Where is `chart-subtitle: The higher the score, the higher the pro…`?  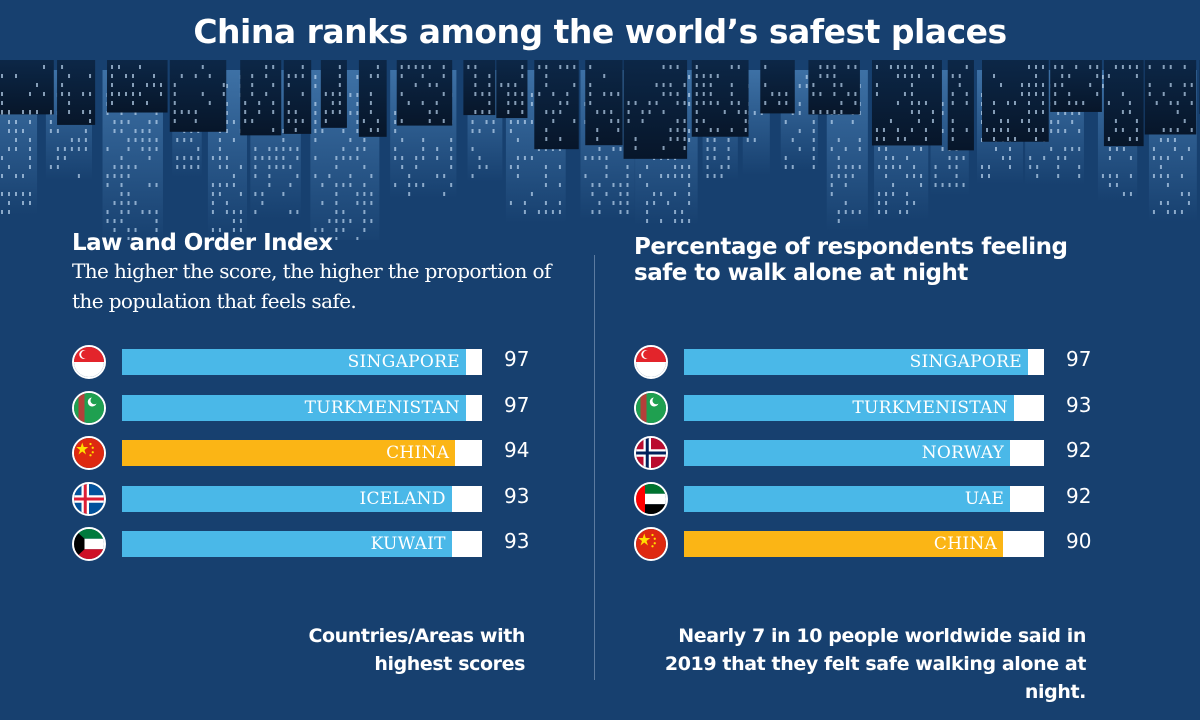 chart-subtitle: The higher the score, the higher the pro… is located at coordinates (311, 286).